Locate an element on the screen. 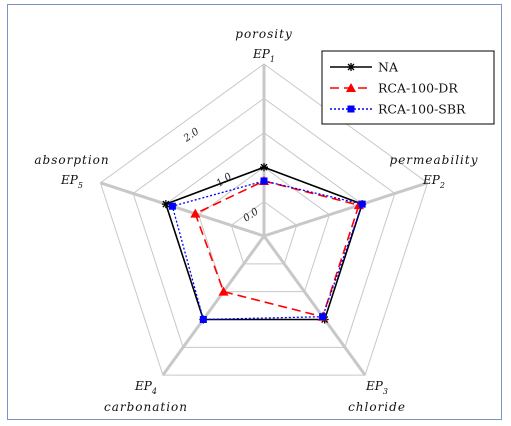 The height and width of the screenshot is (426, 511). axis-code-carbonation: EP4 is located at coordinates (145, 387).